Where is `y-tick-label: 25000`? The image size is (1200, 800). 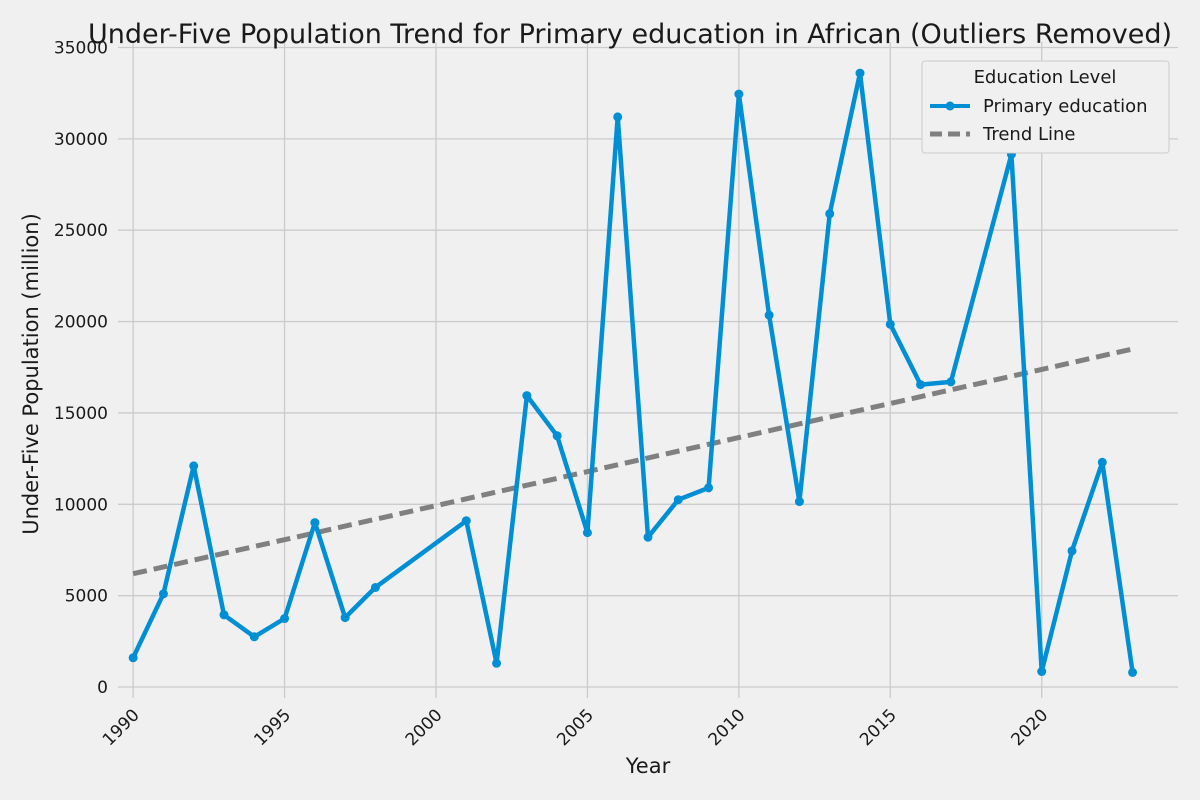 y-tick-label: 25000 is located at coordinates (81, 231).